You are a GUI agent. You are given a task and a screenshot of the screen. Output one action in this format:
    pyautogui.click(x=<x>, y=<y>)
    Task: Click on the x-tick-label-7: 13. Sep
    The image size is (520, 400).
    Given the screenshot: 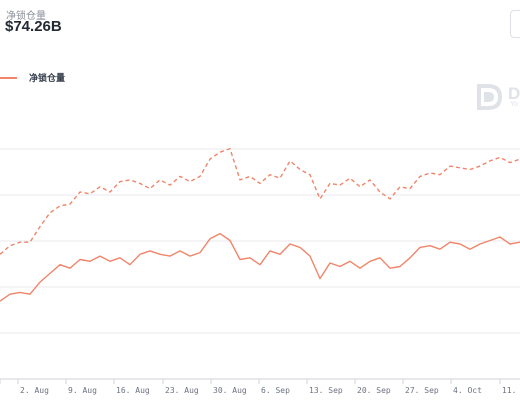 What is the action you would take?
    pyautogui.click(x=326, y=390)
    